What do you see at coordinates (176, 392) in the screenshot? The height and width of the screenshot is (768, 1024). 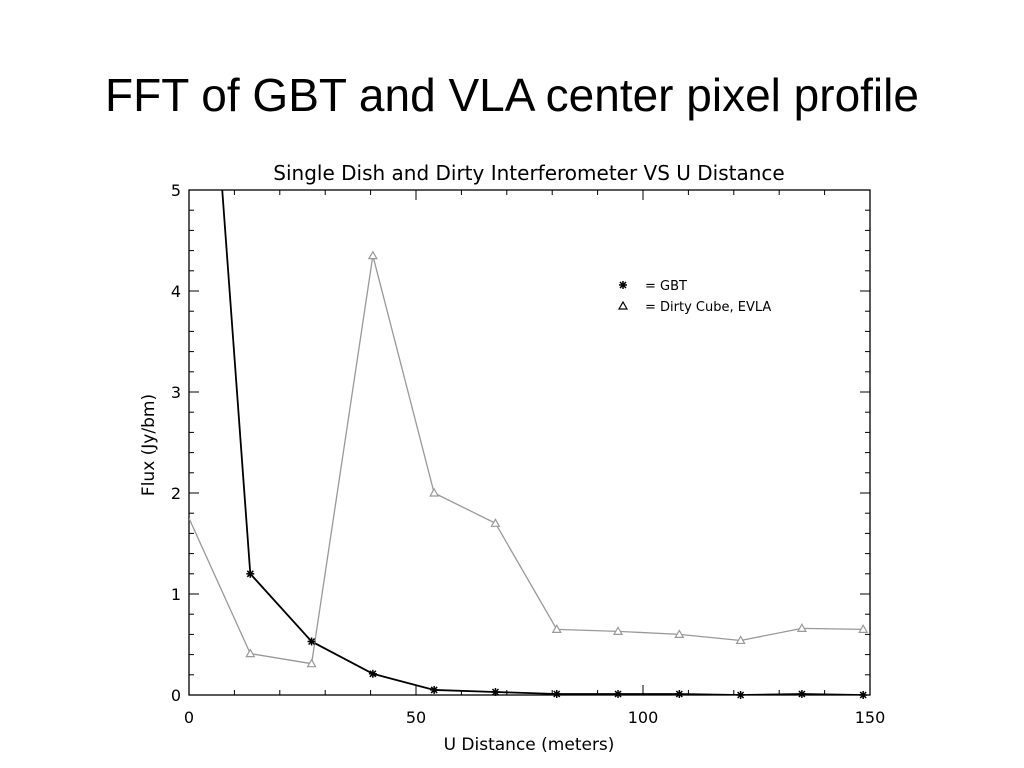 I see `y-tick-label: 3` at bounding box center [176, 392].